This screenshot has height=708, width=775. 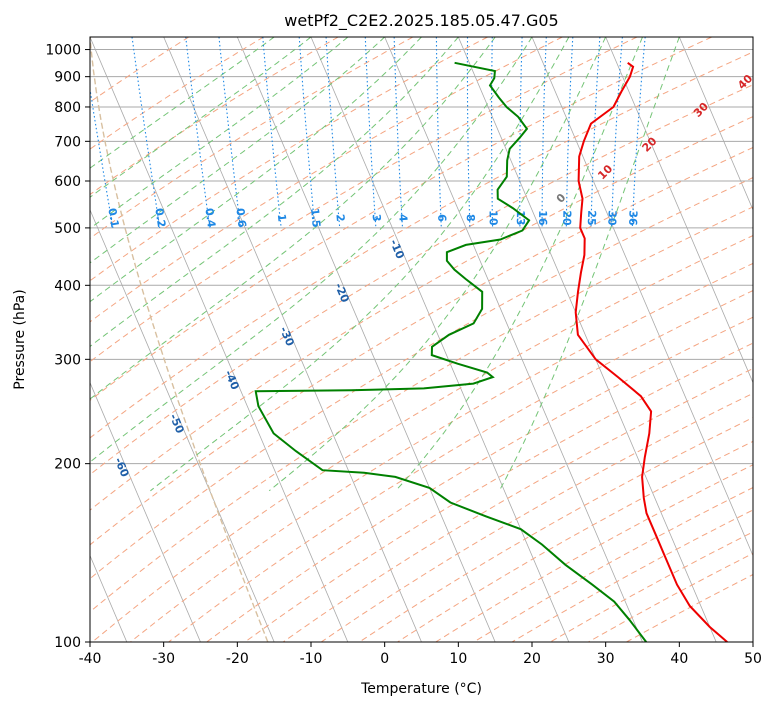 What do you see at coordinates (122, 468) in the screenshot?
I see `isotherm-label: -60` at bounding box center [122, 468].